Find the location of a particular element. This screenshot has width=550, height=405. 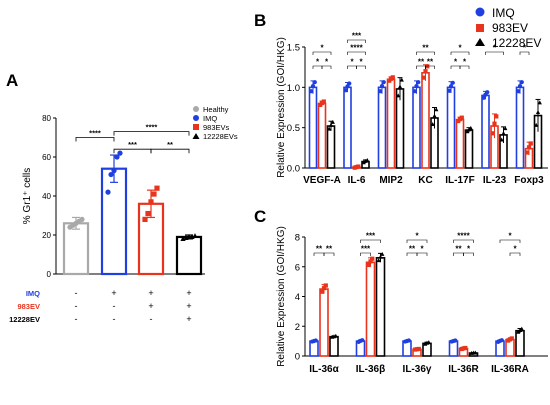

sig-label-a: **** is located at coordinates (152, 127).